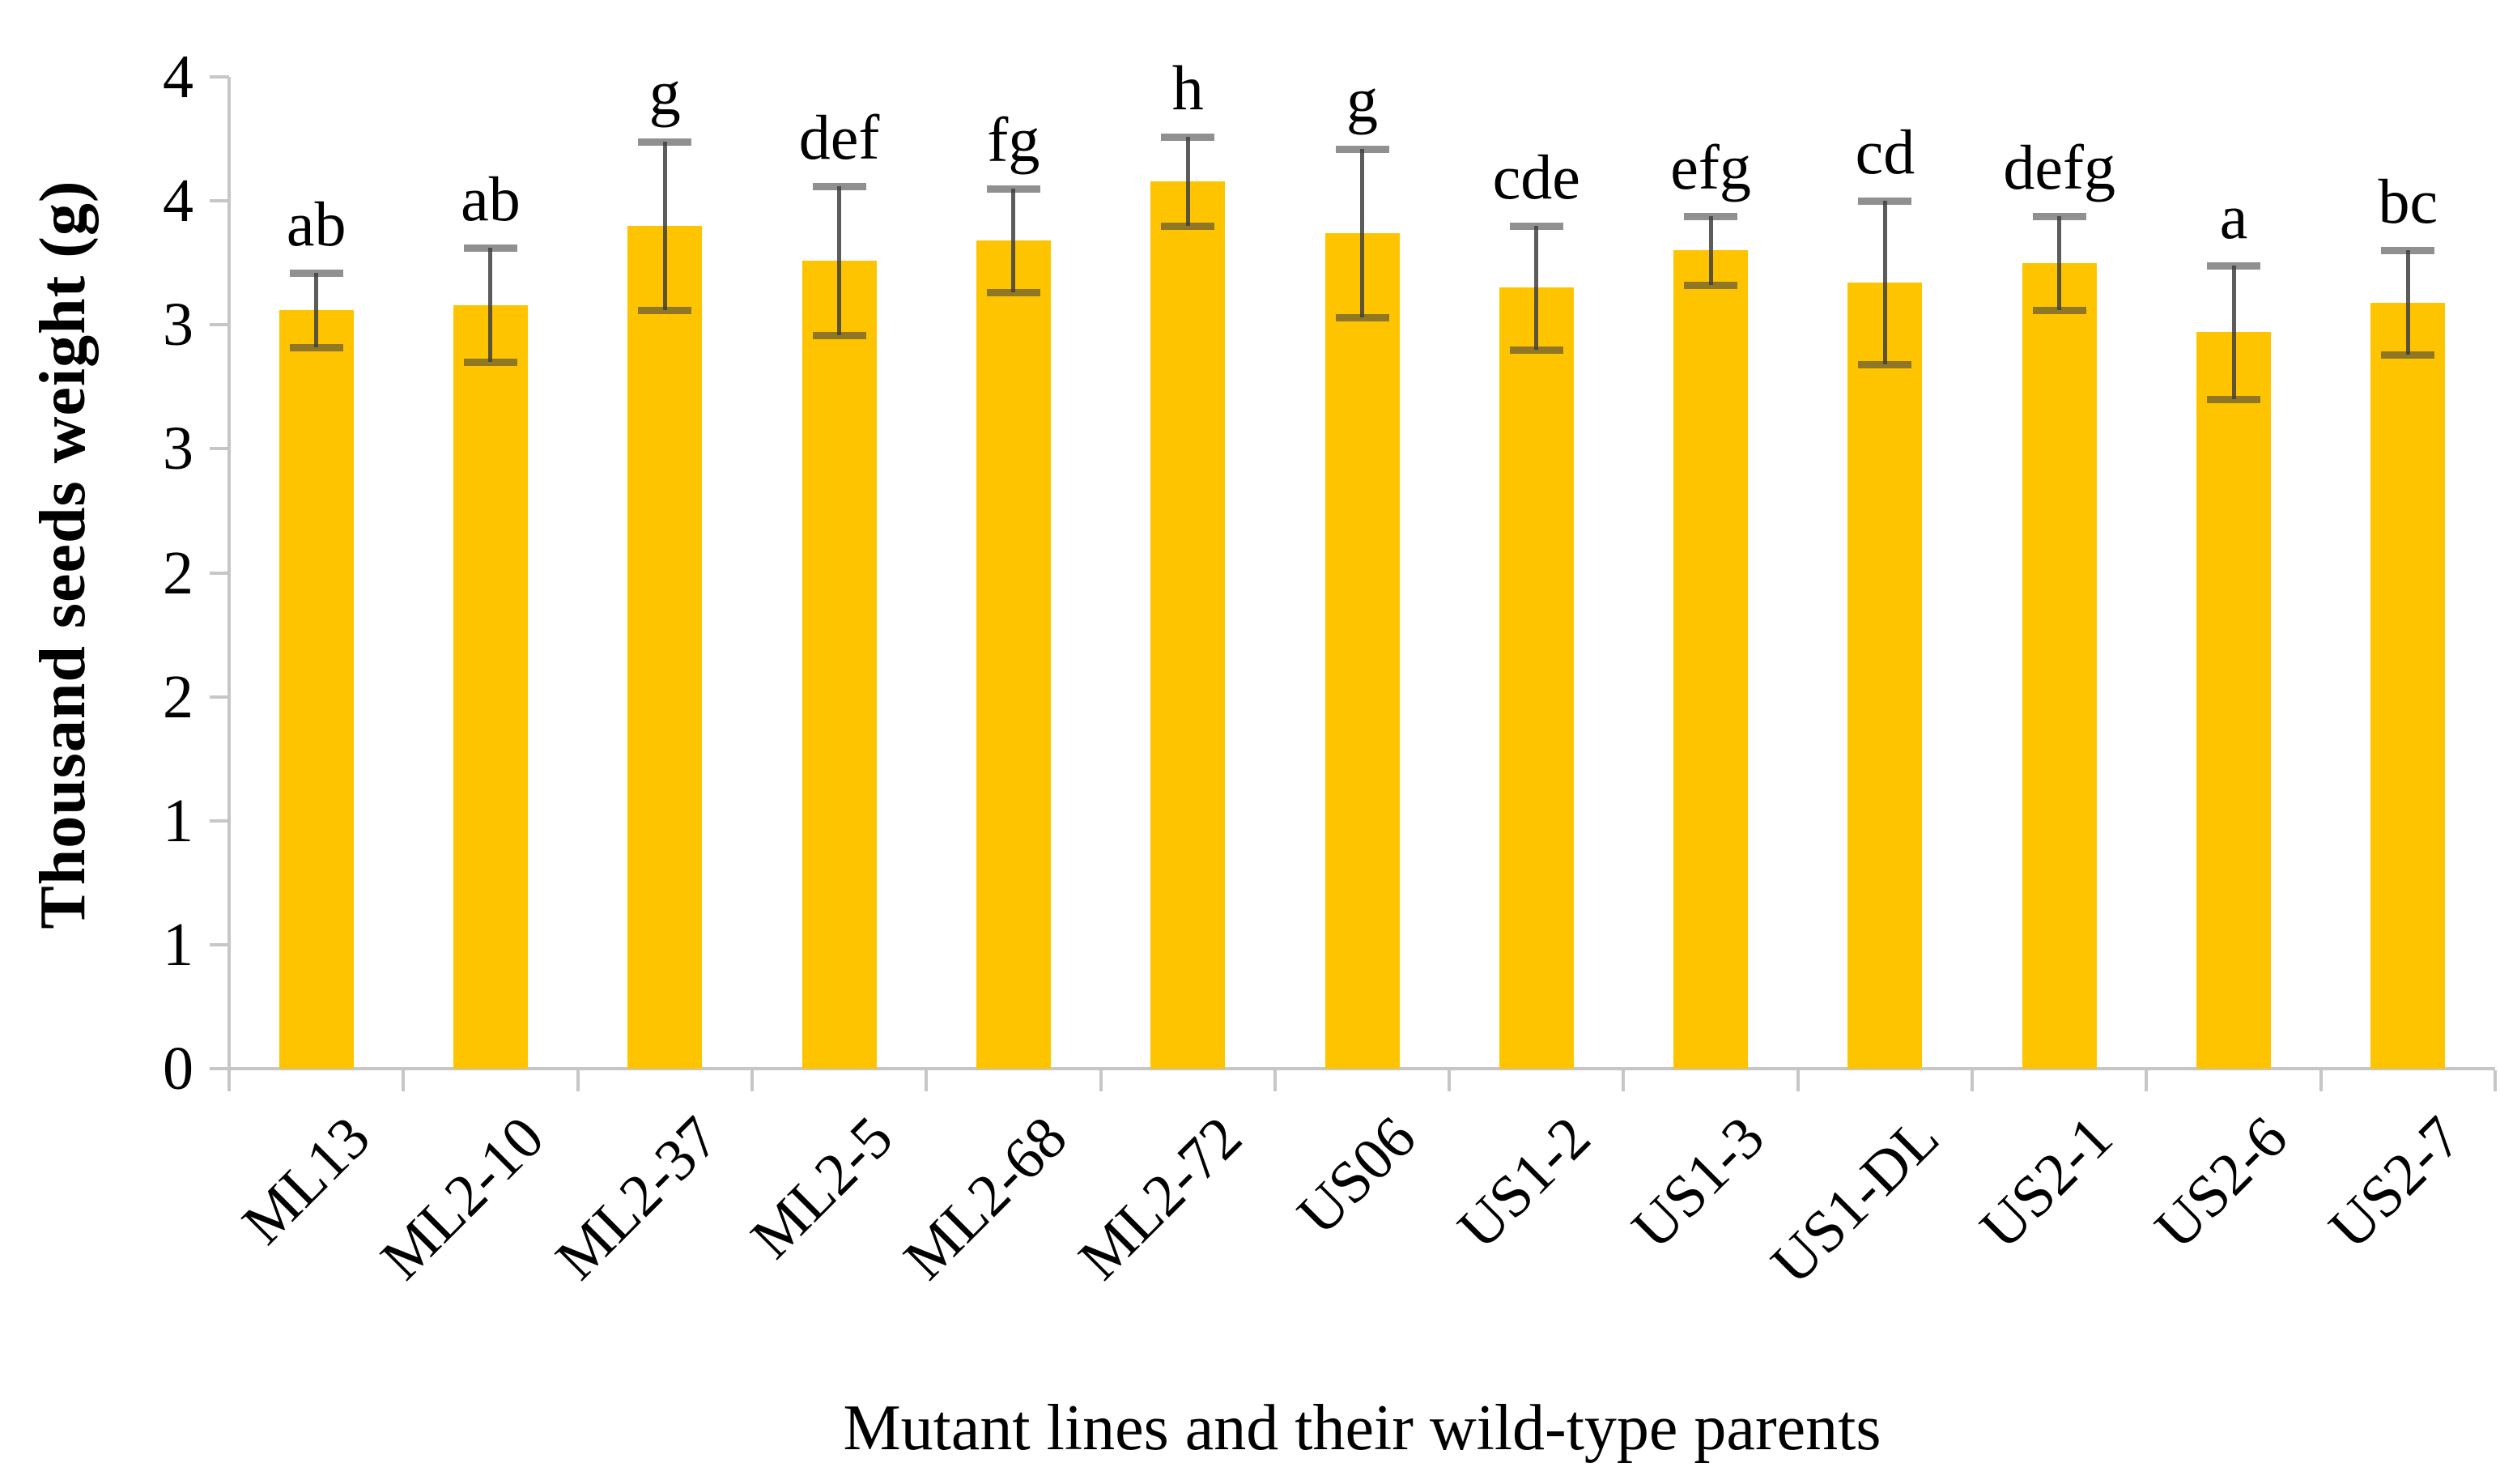  What do you see at coordinates (1357, 1068) in the screenshot?
I see `x-axis-line` at bounding box center [1357, 1068].